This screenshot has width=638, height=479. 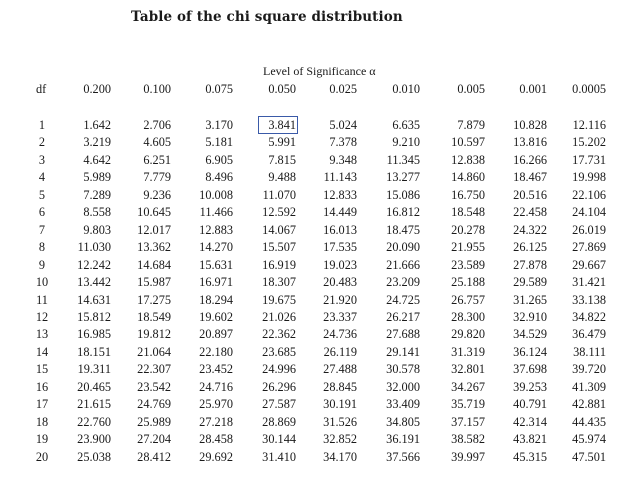 I want to click on value-cell: 14.860, so click(x=468, y=177).